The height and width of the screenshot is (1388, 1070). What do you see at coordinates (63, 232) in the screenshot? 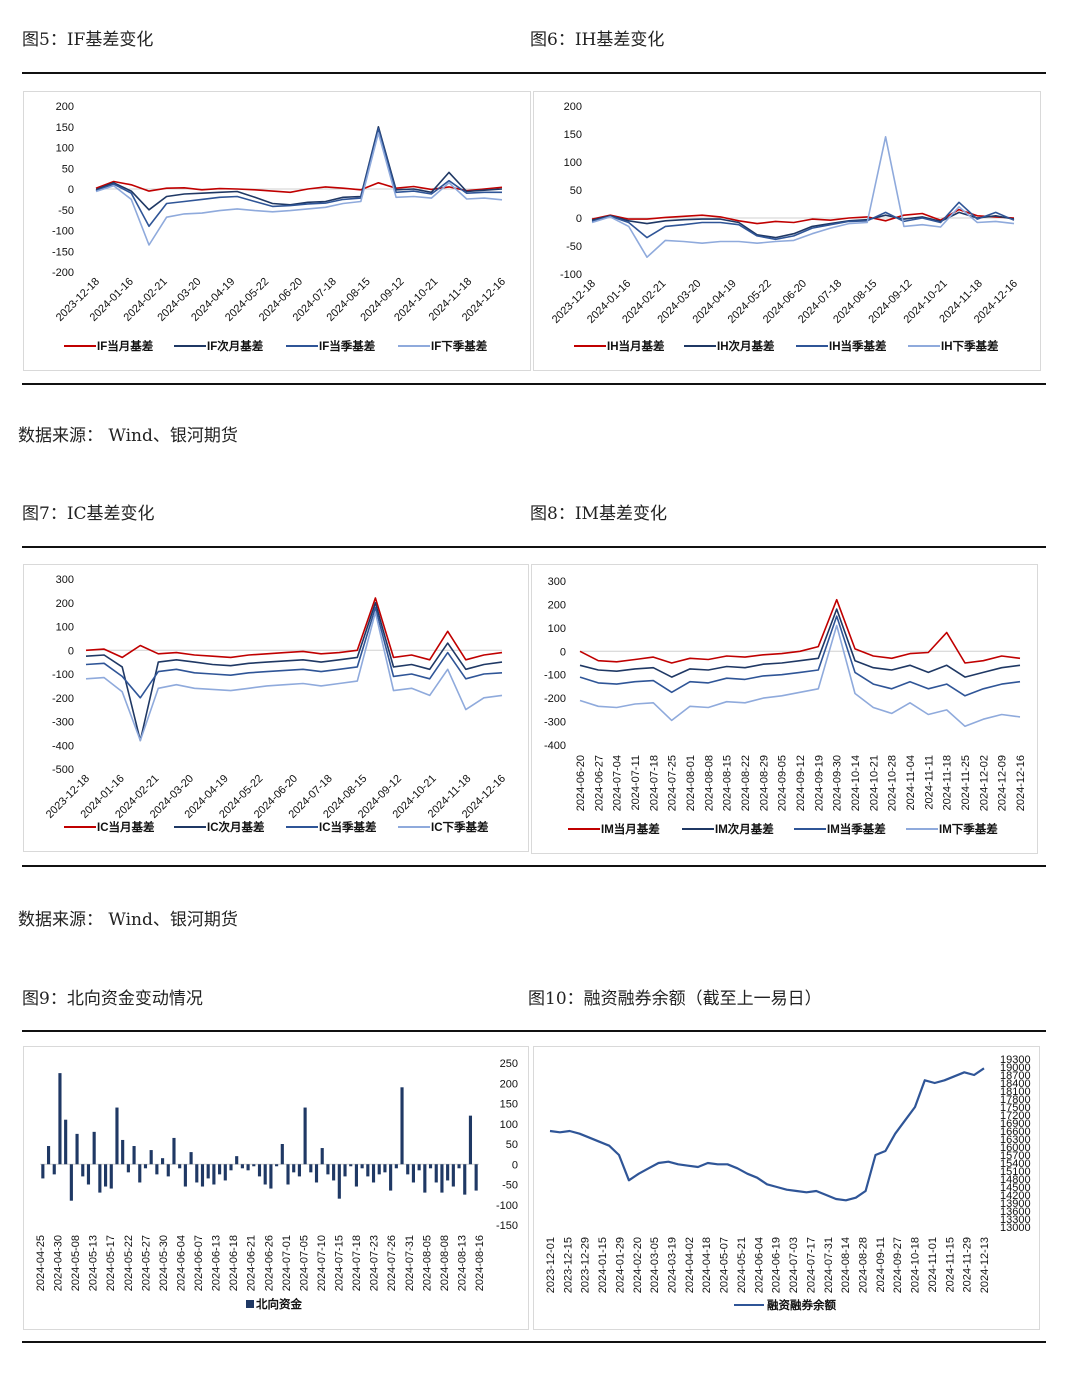
I see `fig5-ytick: -100` at bounding box center [63, 232].